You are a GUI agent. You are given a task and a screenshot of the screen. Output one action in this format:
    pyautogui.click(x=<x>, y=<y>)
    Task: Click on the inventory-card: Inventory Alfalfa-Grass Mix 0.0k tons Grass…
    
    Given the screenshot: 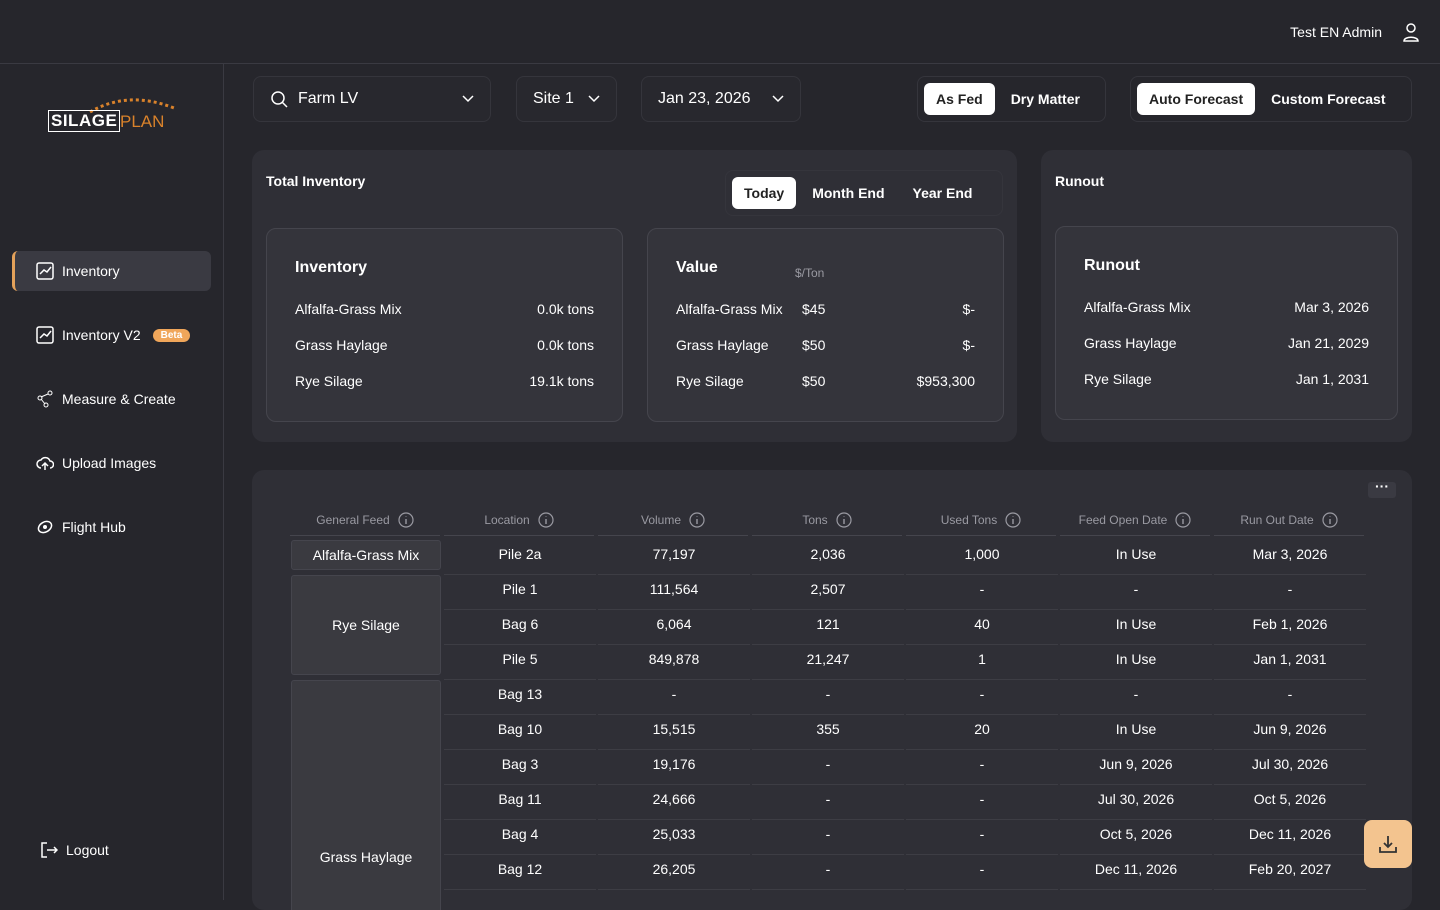 What is the action you would take?
    pyautogui.click(x=444, y=325)
    